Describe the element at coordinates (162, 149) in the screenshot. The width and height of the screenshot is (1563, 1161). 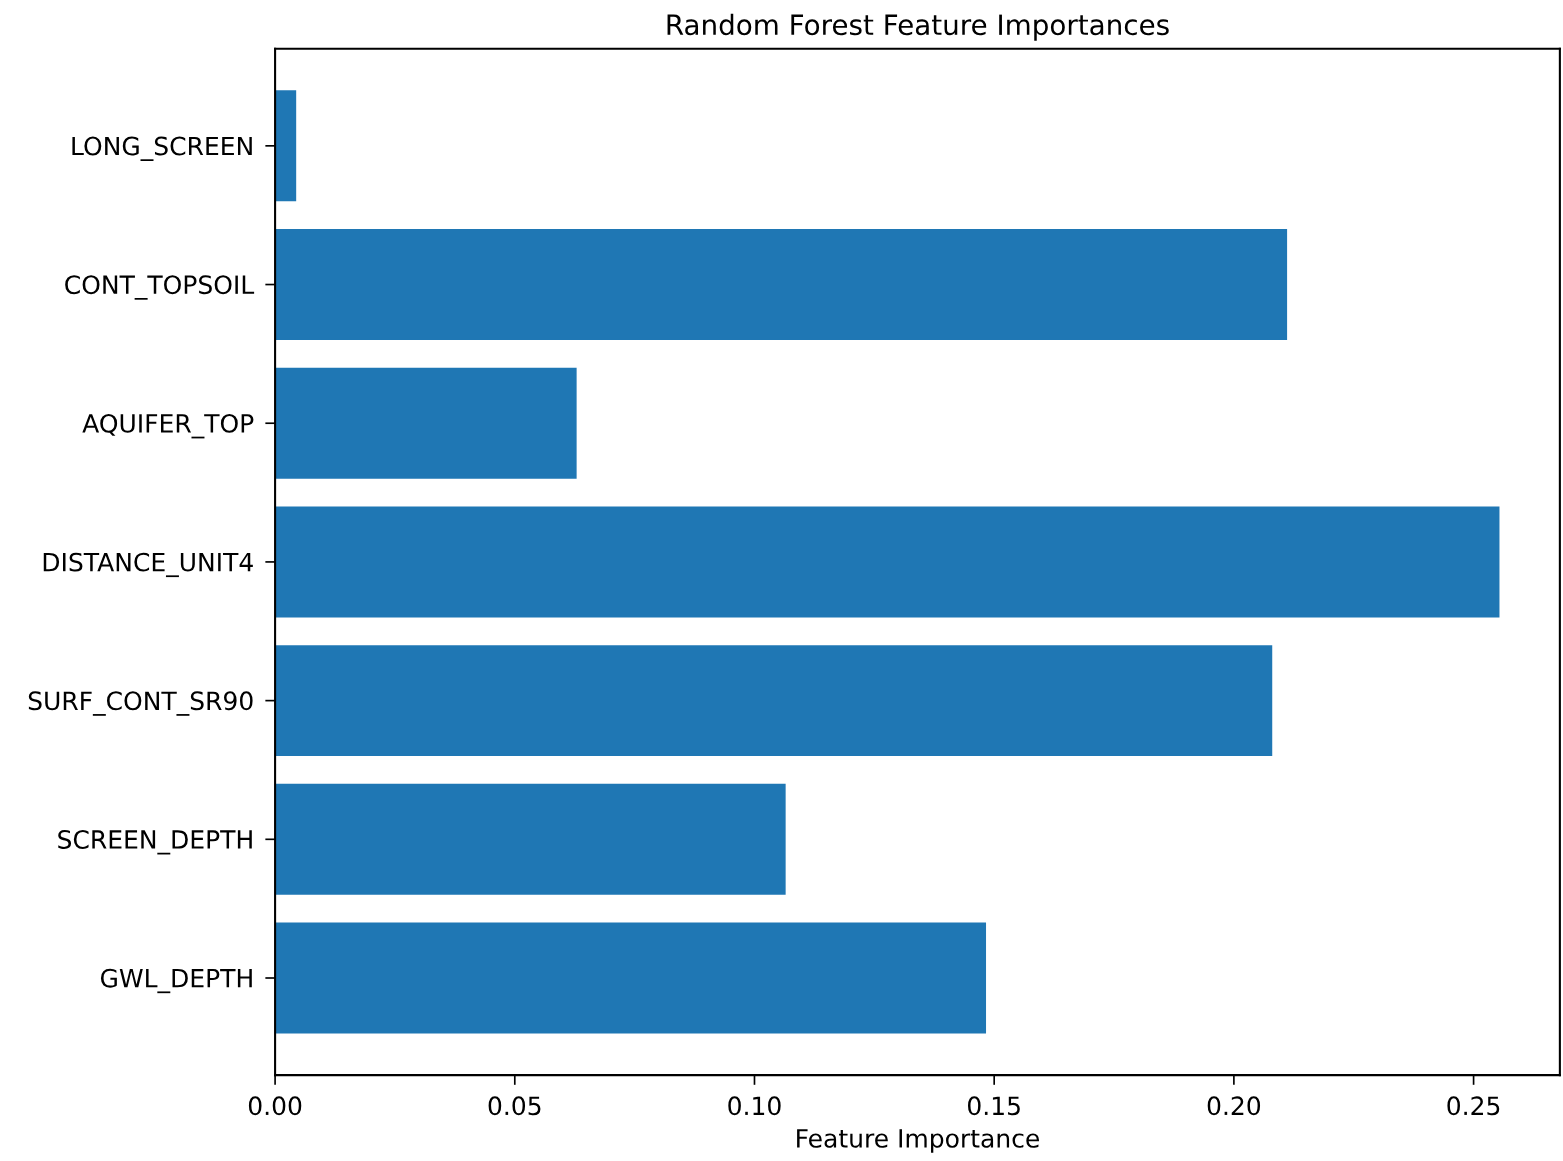
I see `y-tick-label: LONG_SCREEN` at that location.